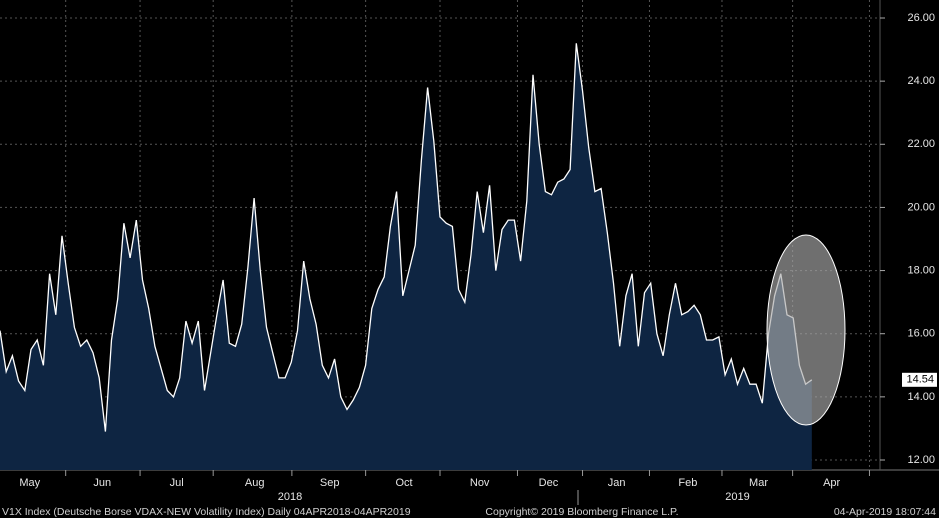 The height and width of the screenshot is (518, 939). Describe the element at coordinates (177, 483) in the screenshot. I see `x-tick-label: Jul` at that location.